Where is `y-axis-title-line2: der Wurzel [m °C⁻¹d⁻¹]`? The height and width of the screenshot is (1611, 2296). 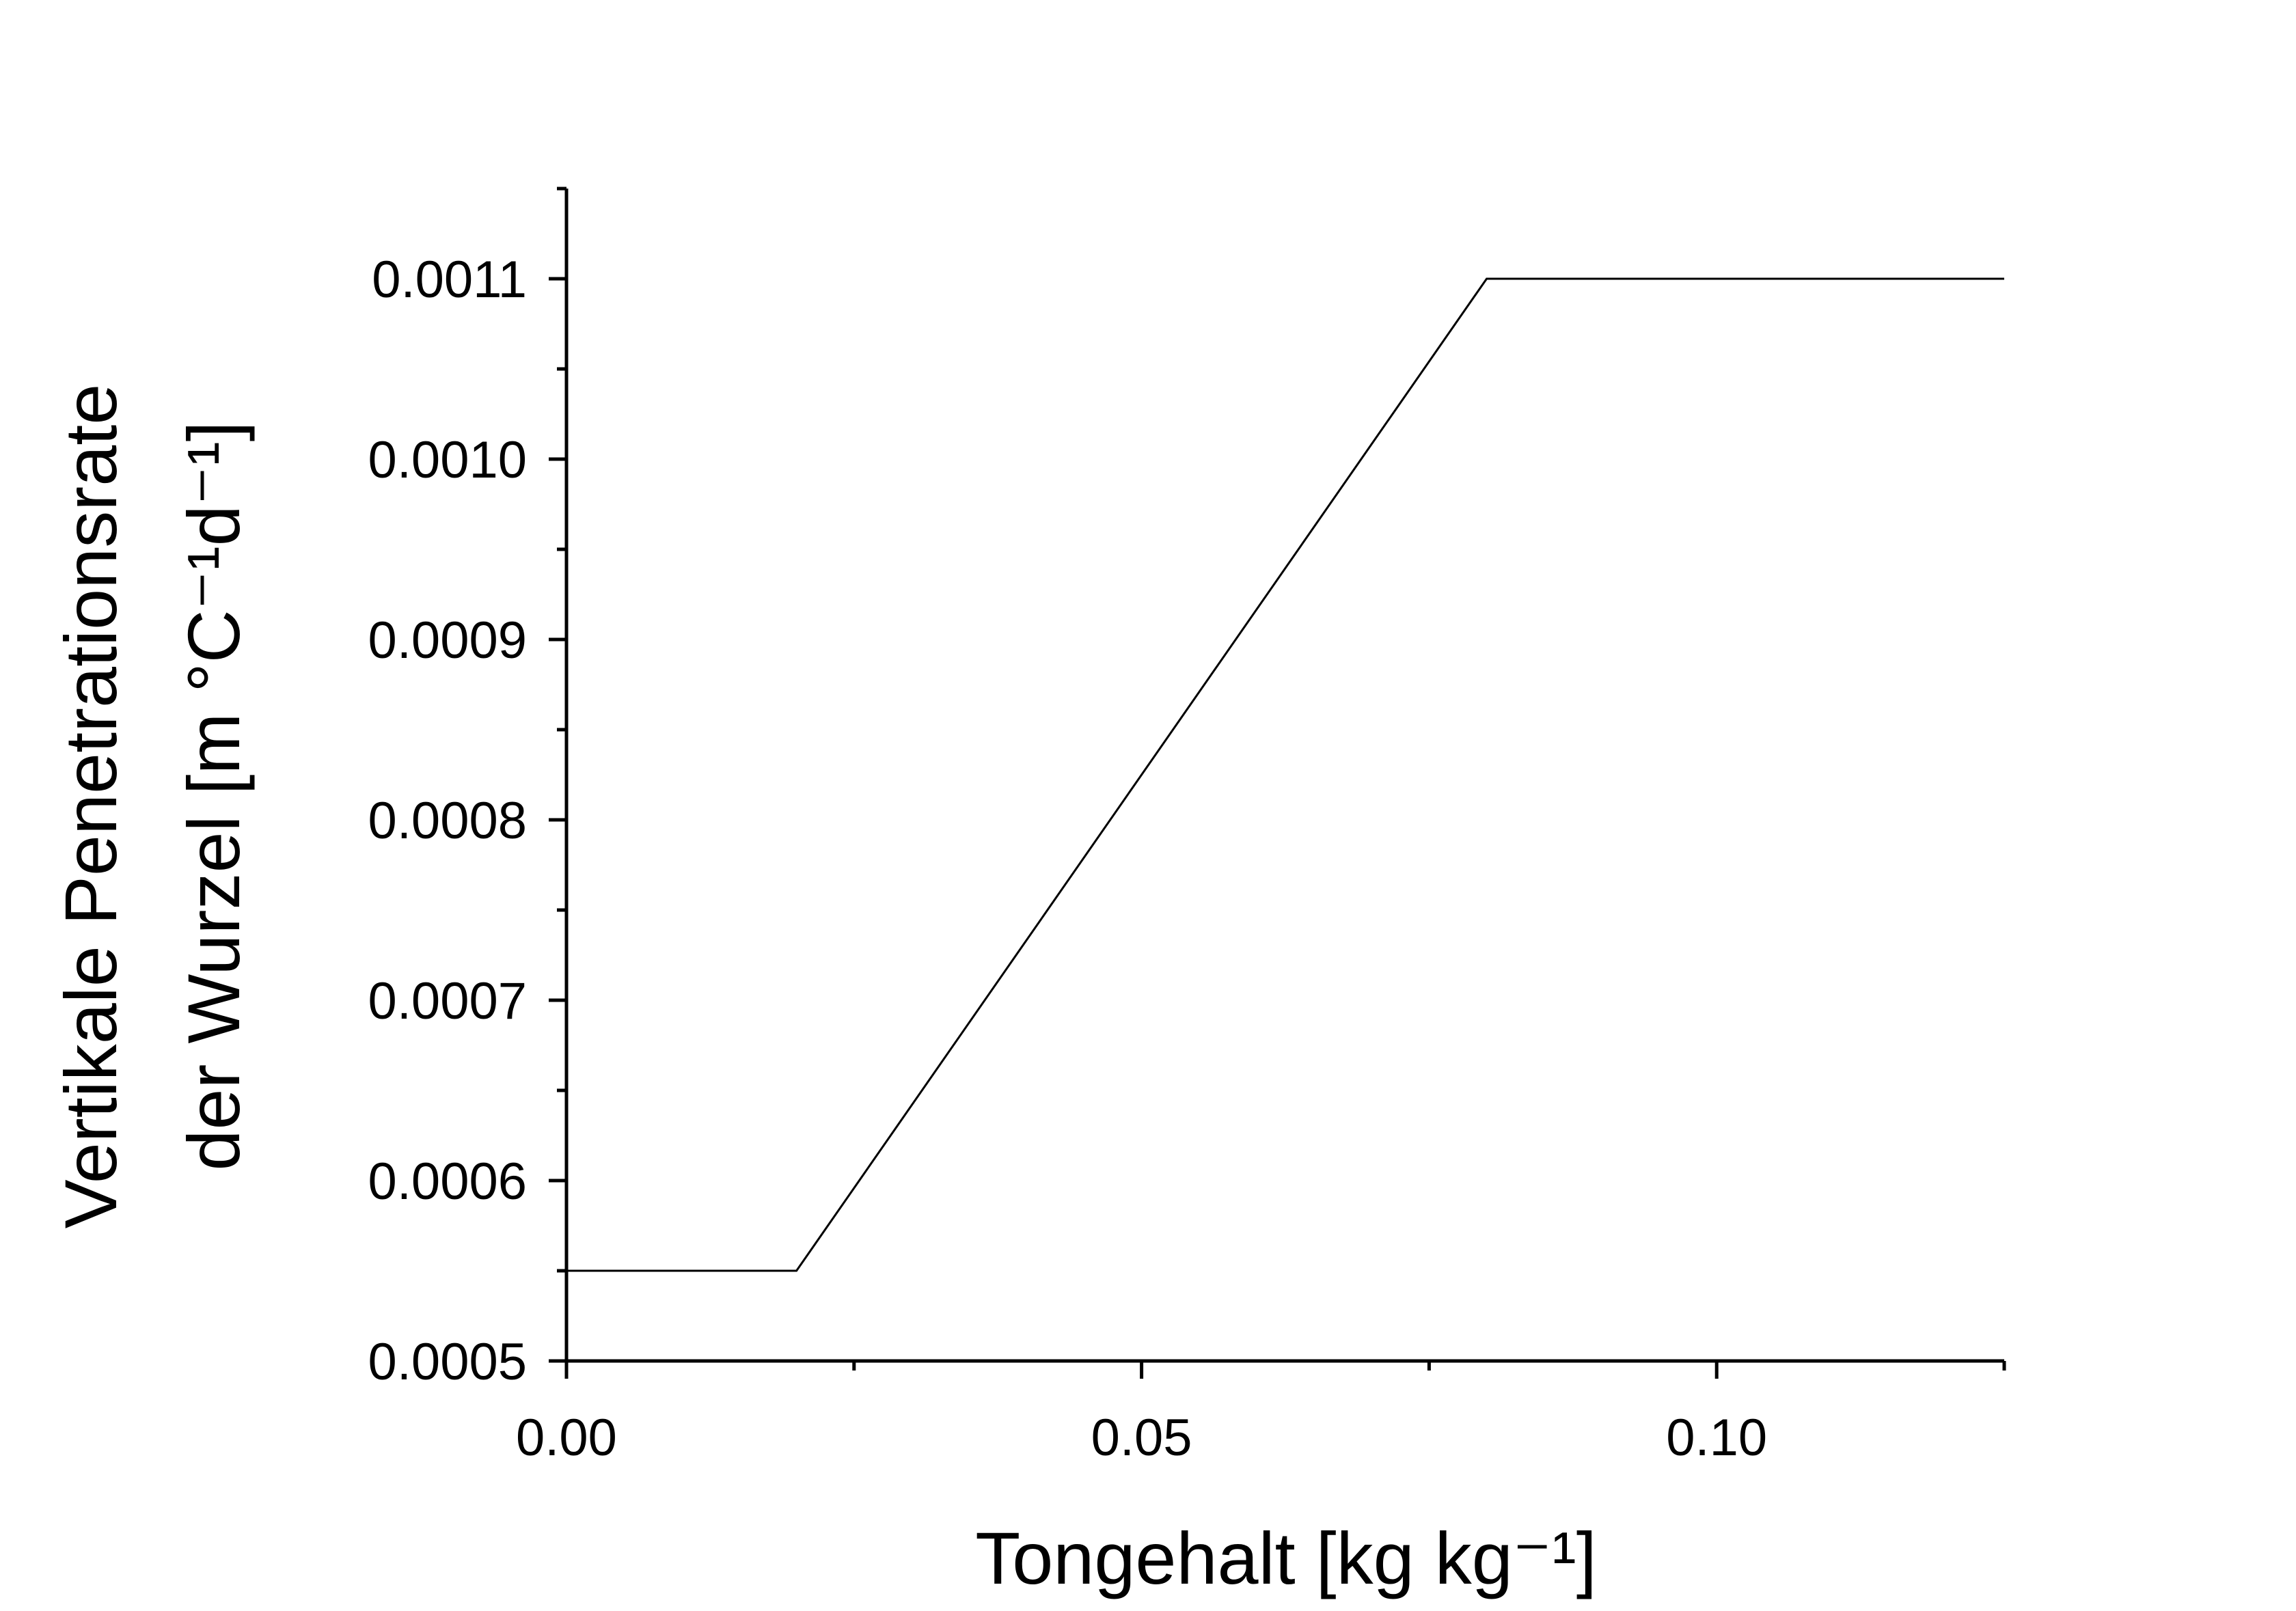 y-axis-title-line2: der Wurzel [m °C⁻¹d⁻¹] is located at coordinates (213, 795).